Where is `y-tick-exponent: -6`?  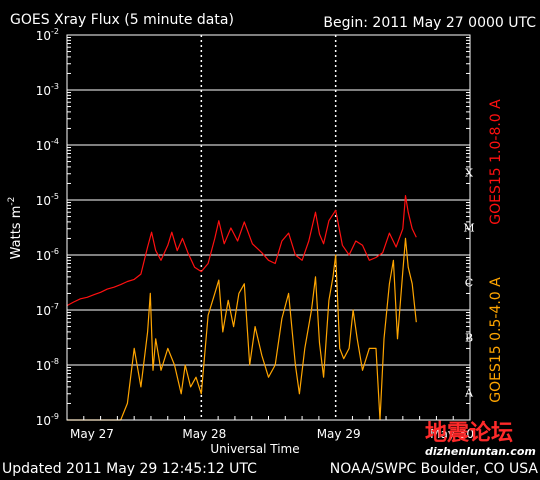
y-tick-exponent: -6 is located at coordinates (55, 251).